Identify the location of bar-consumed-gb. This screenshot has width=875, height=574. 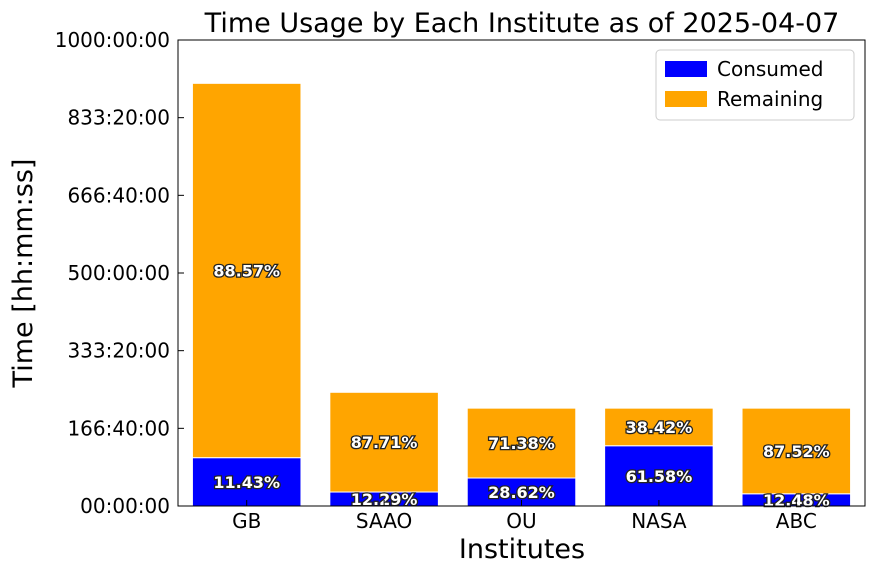
(246, 482).